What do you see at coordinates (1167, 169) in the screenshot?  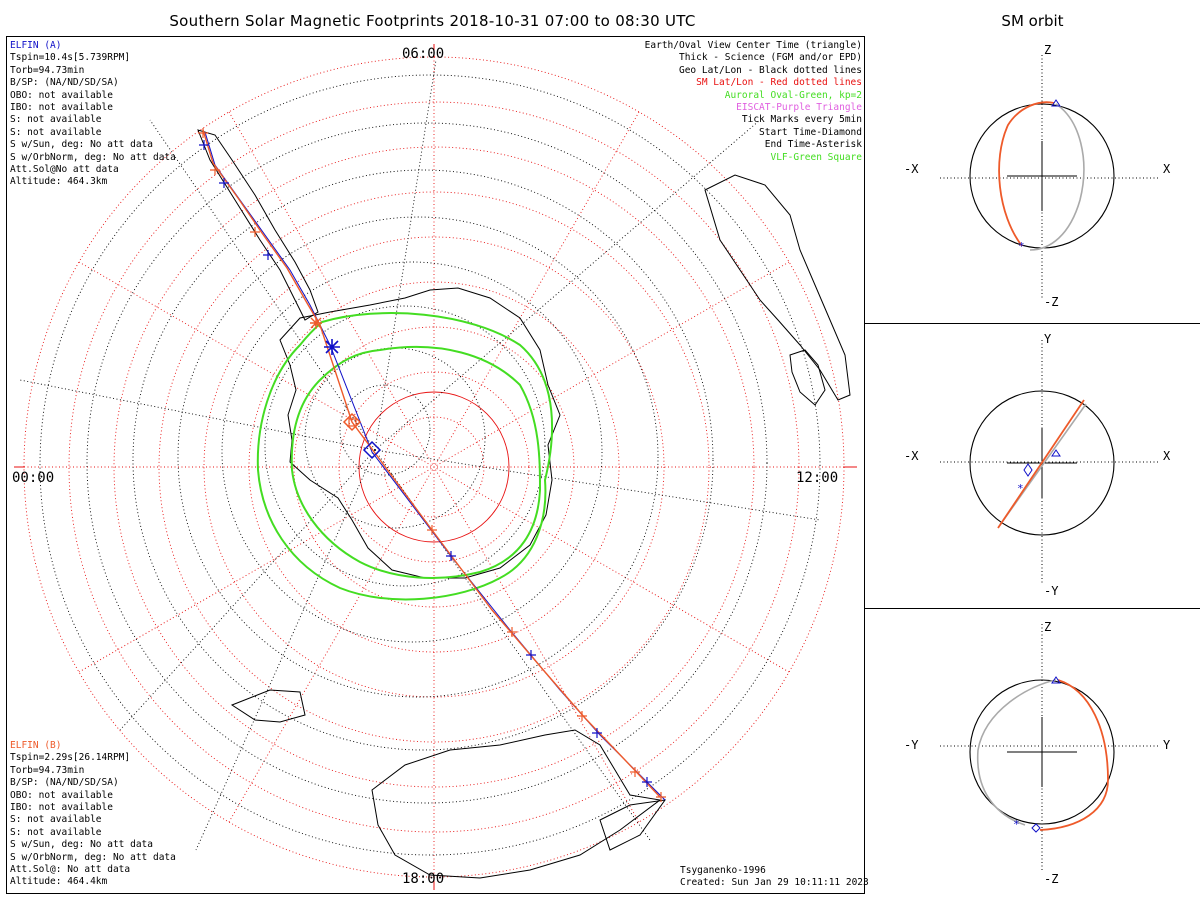 I see `panel-1-h-pos: X` at bounding box center [1167, 169].